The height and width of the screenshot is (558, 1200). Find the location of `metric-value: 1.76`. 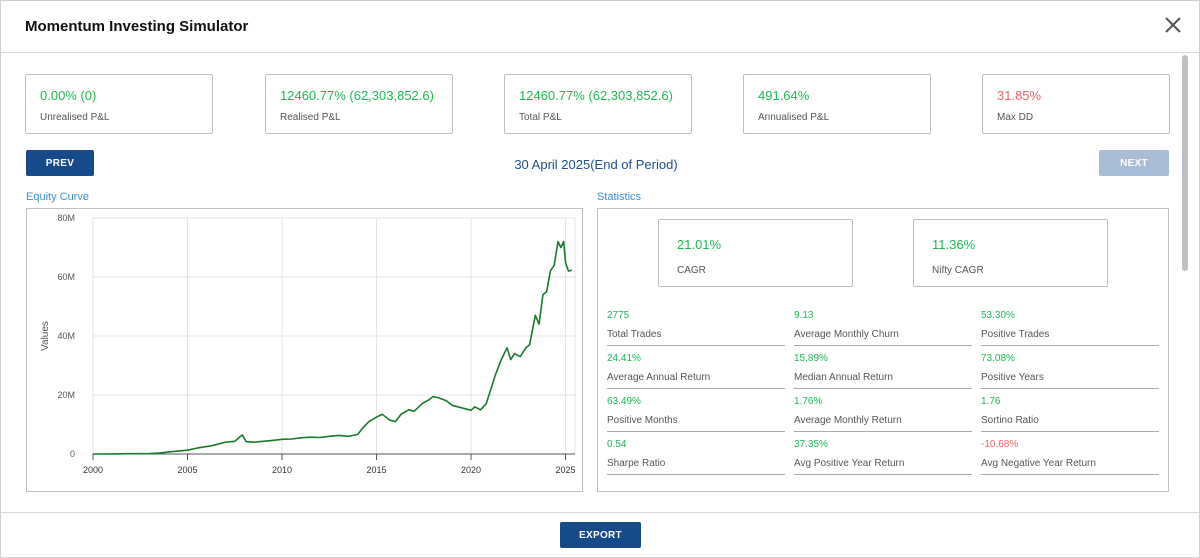

metric-value: 1.76 is located at coordinates (991, 401).